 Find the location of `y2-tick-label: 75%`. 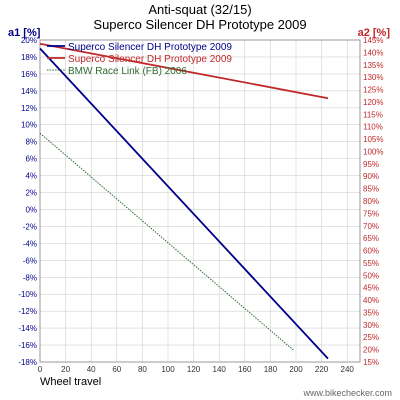

y2-tick-label: 75% is located at coordinates (371, 213).